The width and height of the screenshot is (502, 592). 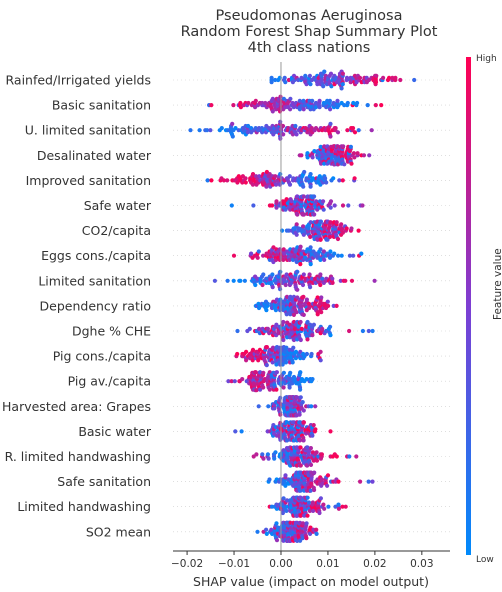 I want to click on feature-label: Limited sanitation, so click(x=94, y=280).